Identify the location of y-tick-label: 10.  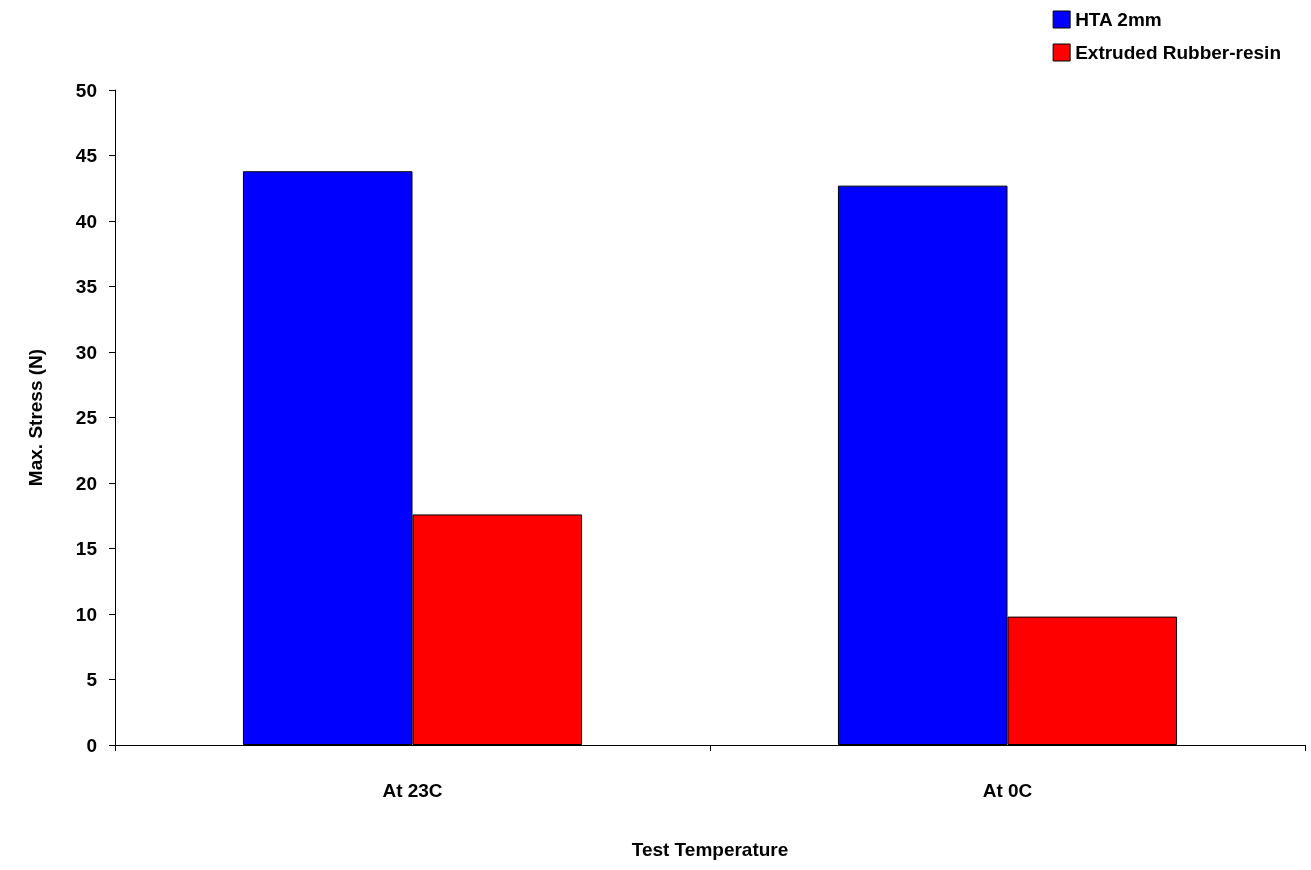
(86, 614).